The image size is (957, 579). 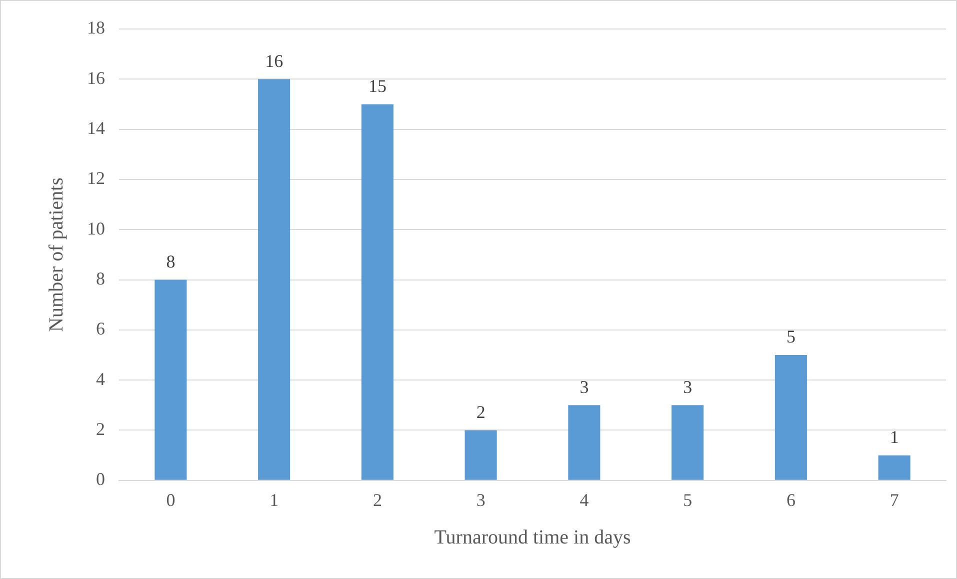 What do you see at coordinates (96, 228) in the screenshot?
I see `y-tick-label: 10` at bounding box center [96, 228].